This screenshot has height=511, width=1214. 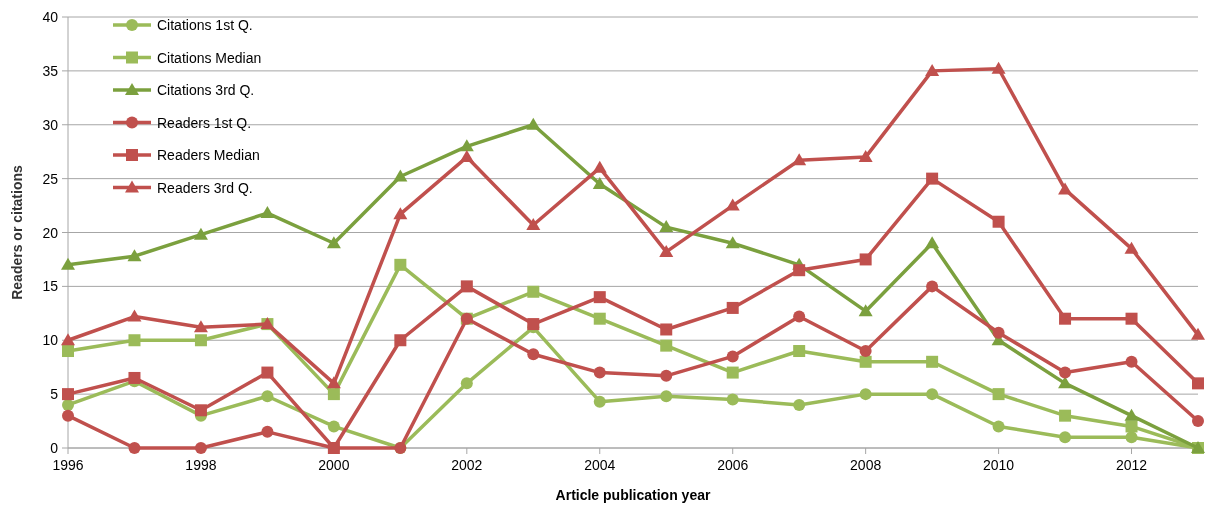 What do you see at coordinates (50, 178) in the screenshot?
I see `y-tick-label: 25` at bounding box center [50, 178].